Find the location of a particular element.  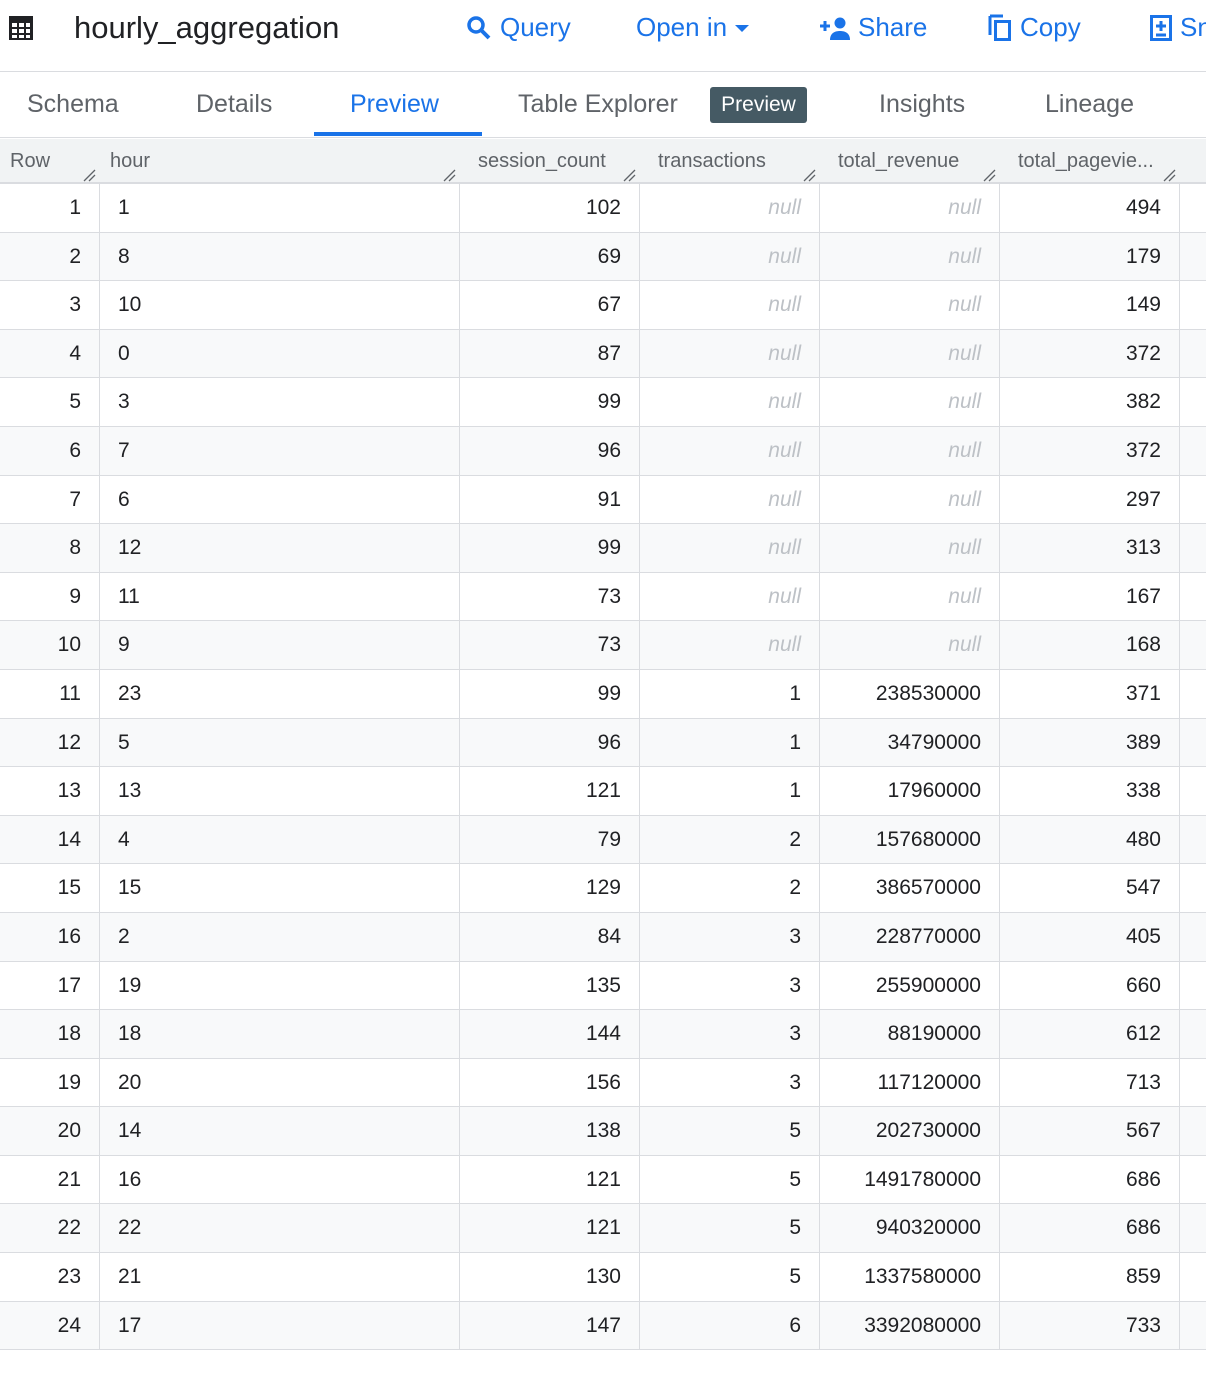

tab-details: Details is located at coordinates (234, 104).